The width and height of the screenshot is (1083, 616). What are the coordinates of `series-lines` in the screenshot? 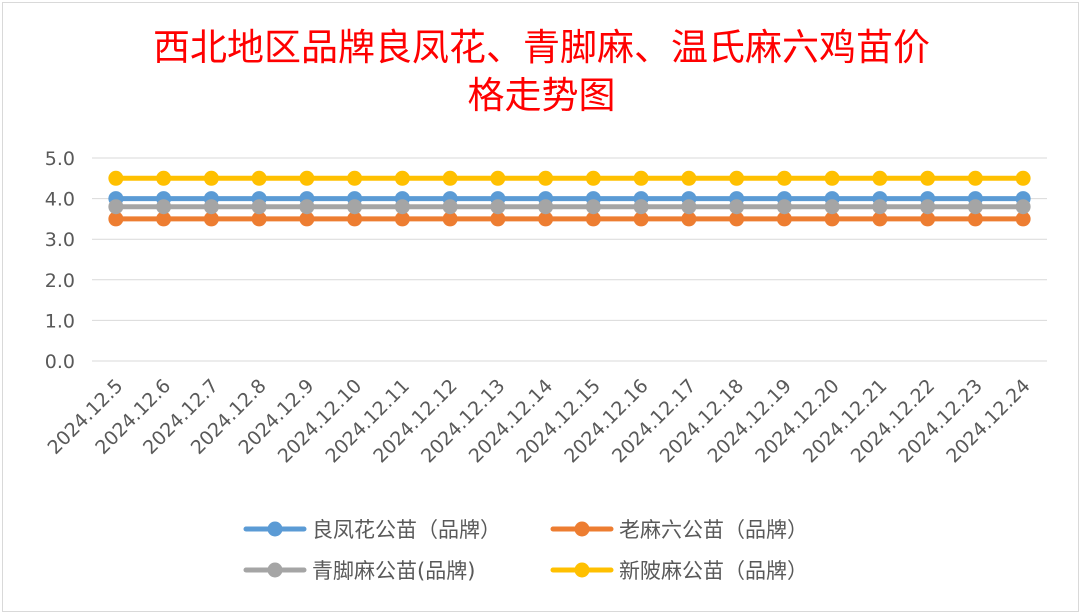 It's located at (569, 198).